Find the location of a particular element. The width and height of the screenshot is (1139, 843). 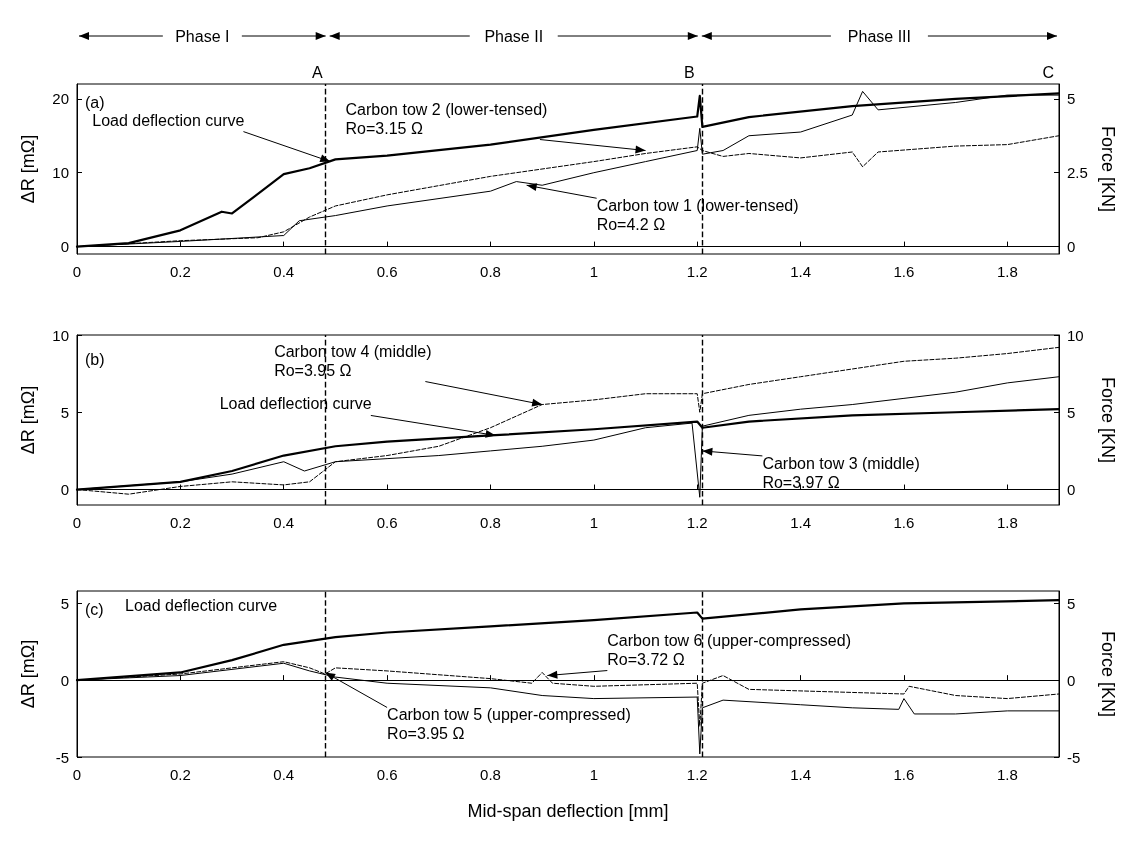

annotation: Carbon tow 2 (lower-tensed) Ro=3.15 Ω is located at coordinates (446, 118).